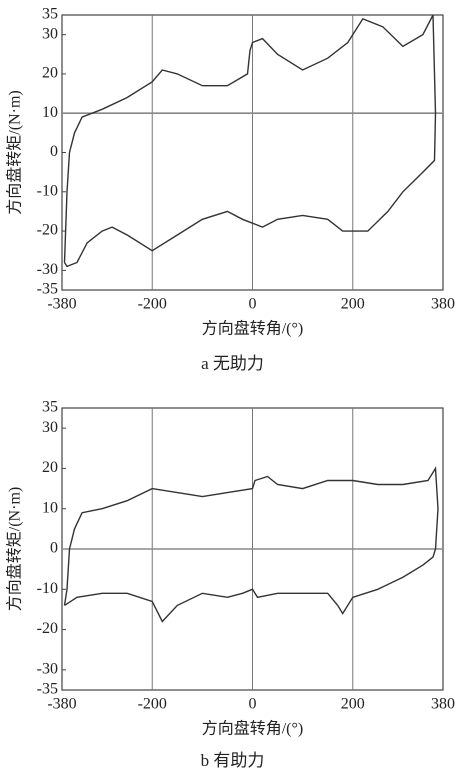 This screenshot has height=775, width=470. Describe the element at coordinates (233, 760) in the screenshot. I see `caption: b 有助力` at that location.